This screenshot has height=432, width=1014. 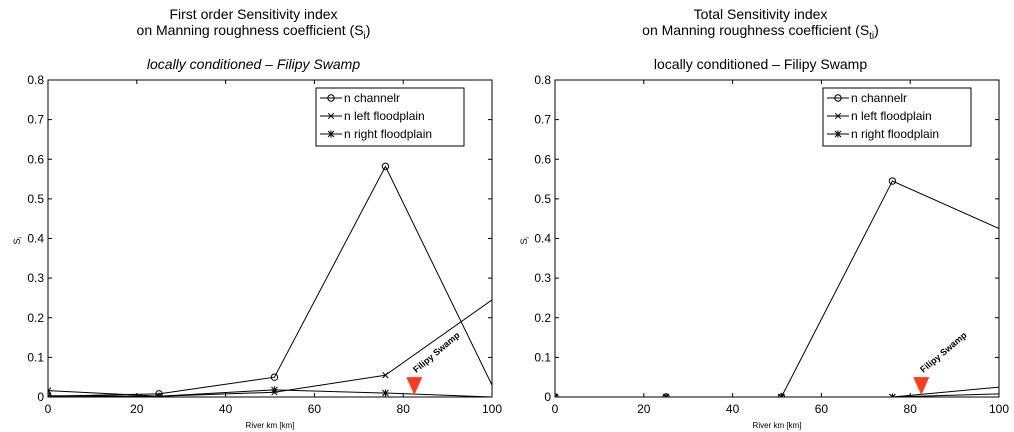 What do you see at coordinates (760, 14) in the screenshot?
I see `title-line-1: Total Sensitivity index` at bounding box center [760, 14].